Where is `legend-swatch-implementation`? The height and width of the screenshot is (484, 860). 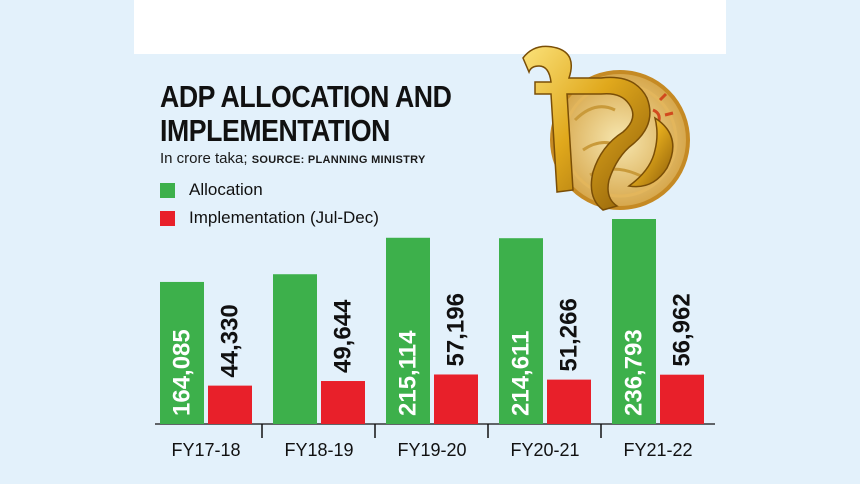 legend-swatch-implementation is located at coordinates (167, 218).